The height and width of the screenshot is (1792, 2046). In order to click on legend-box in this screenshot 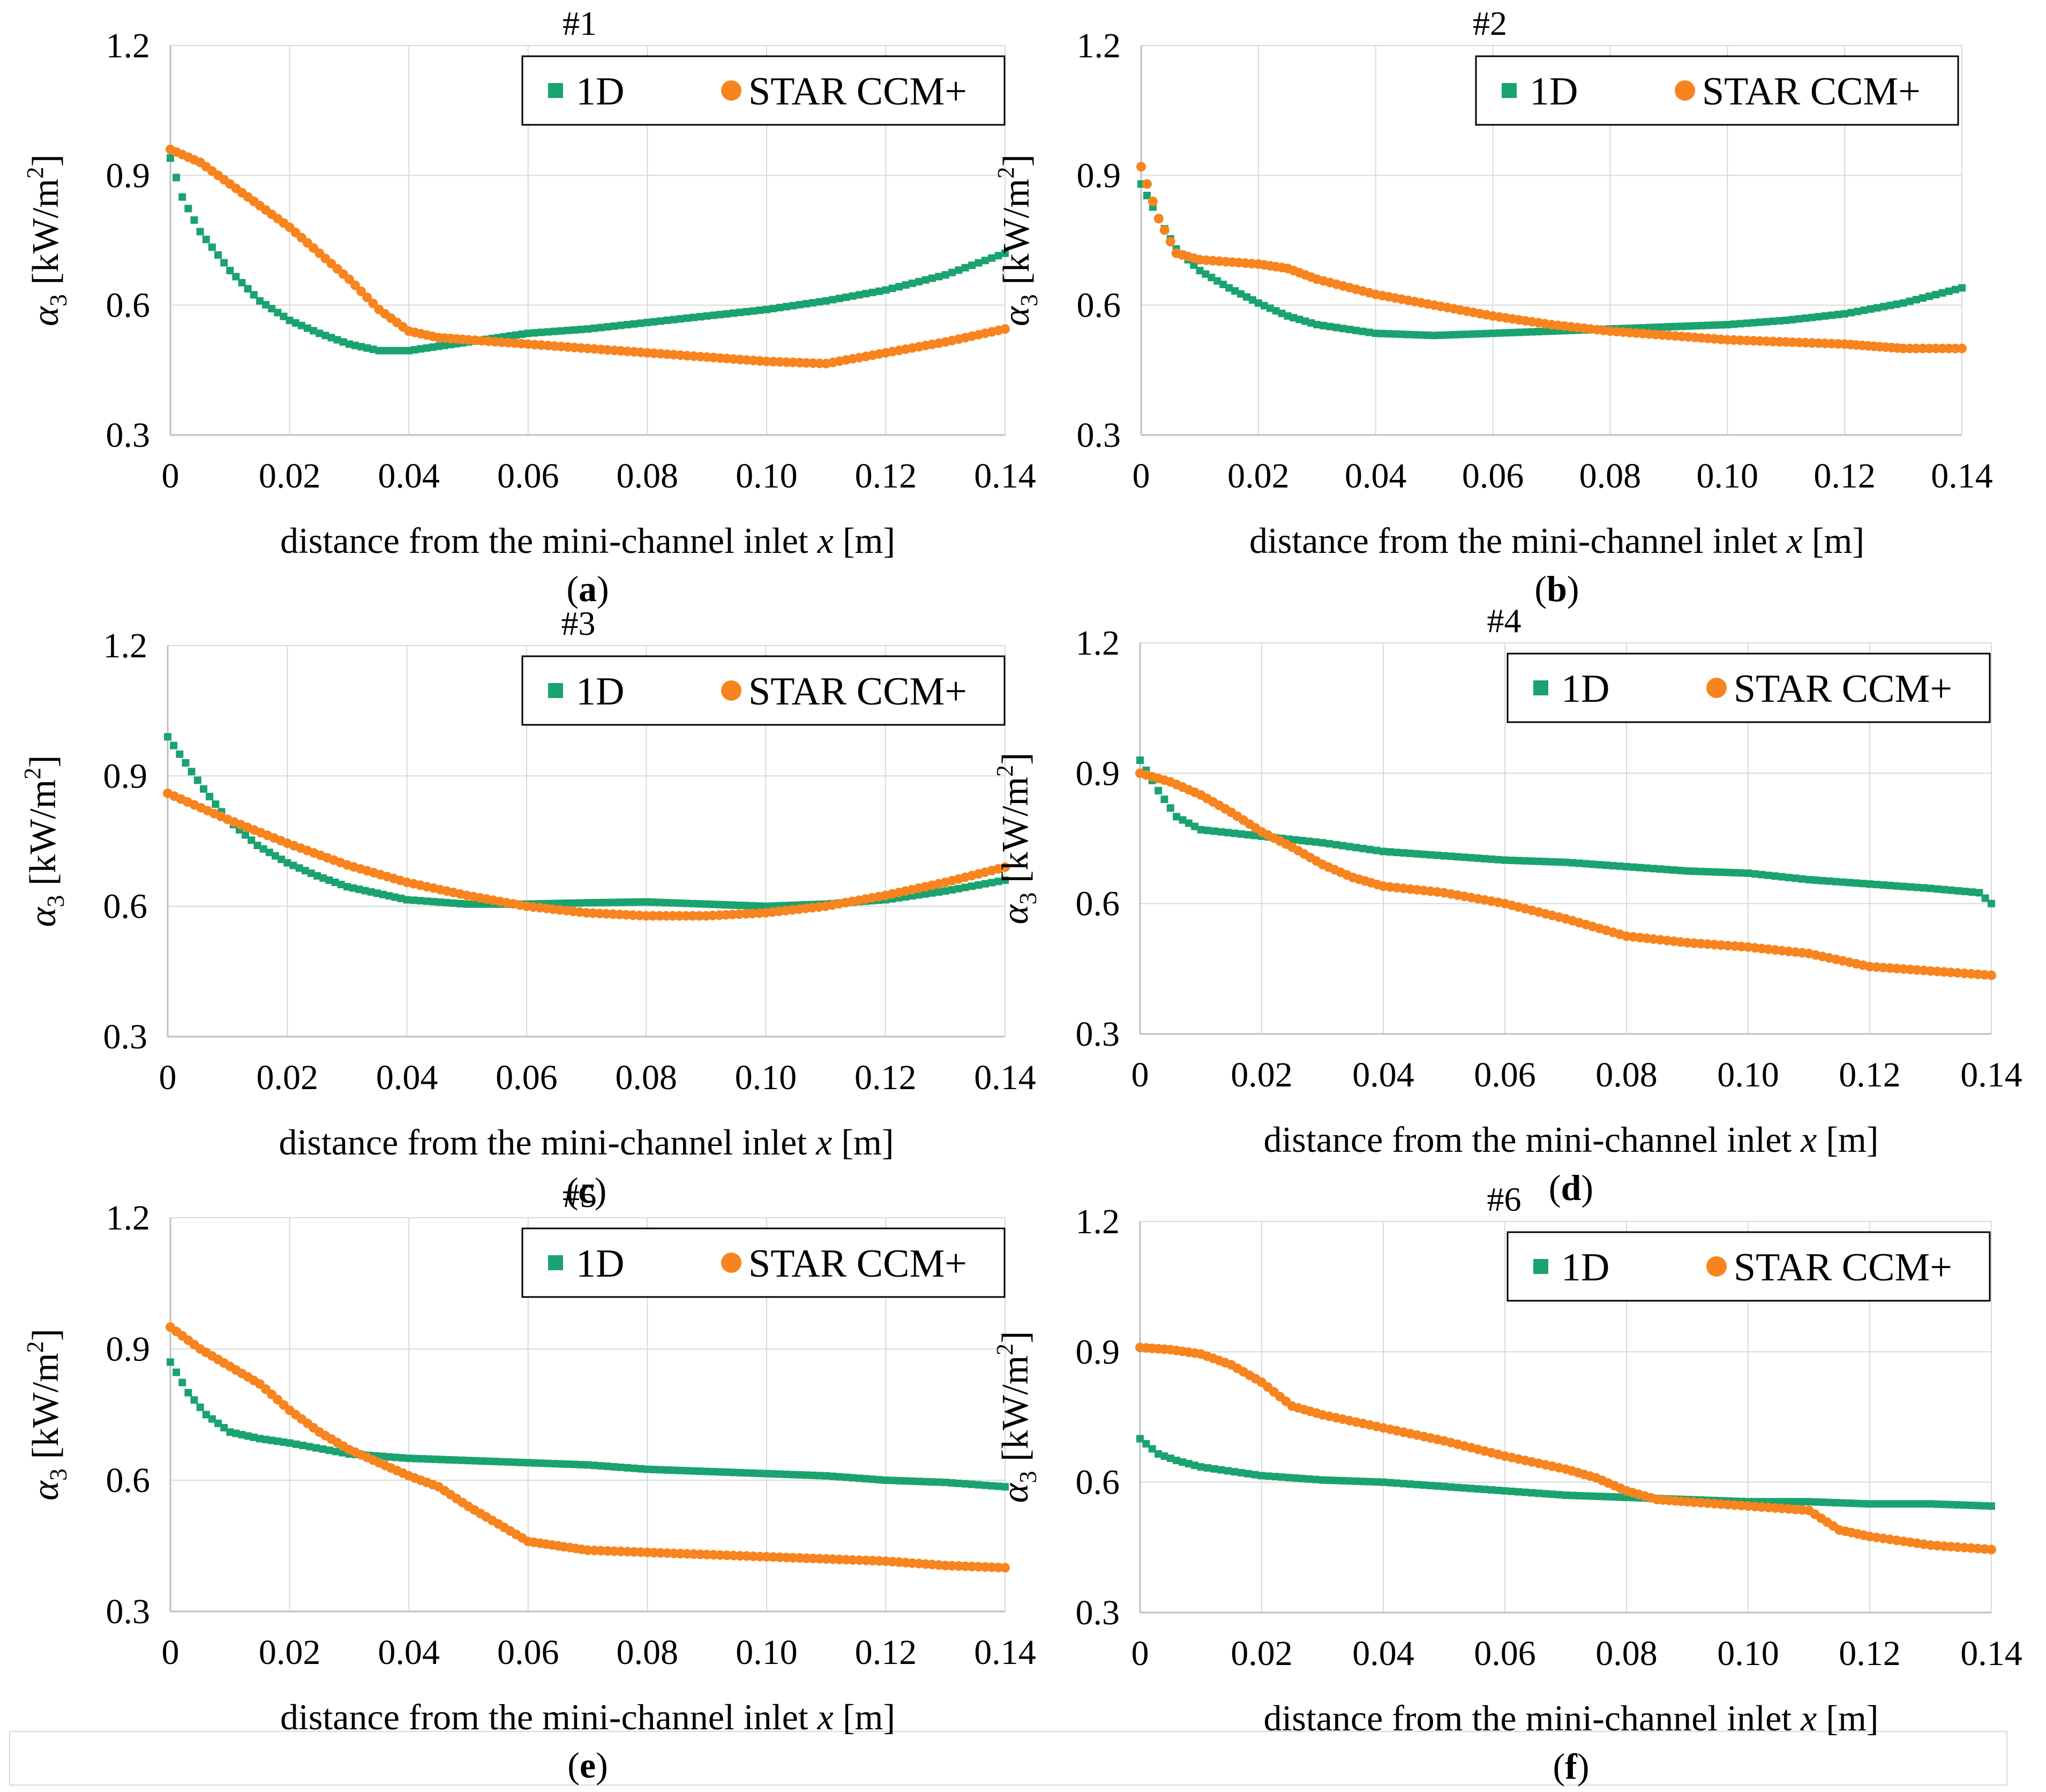, I will do `click(1749, 1266)`.